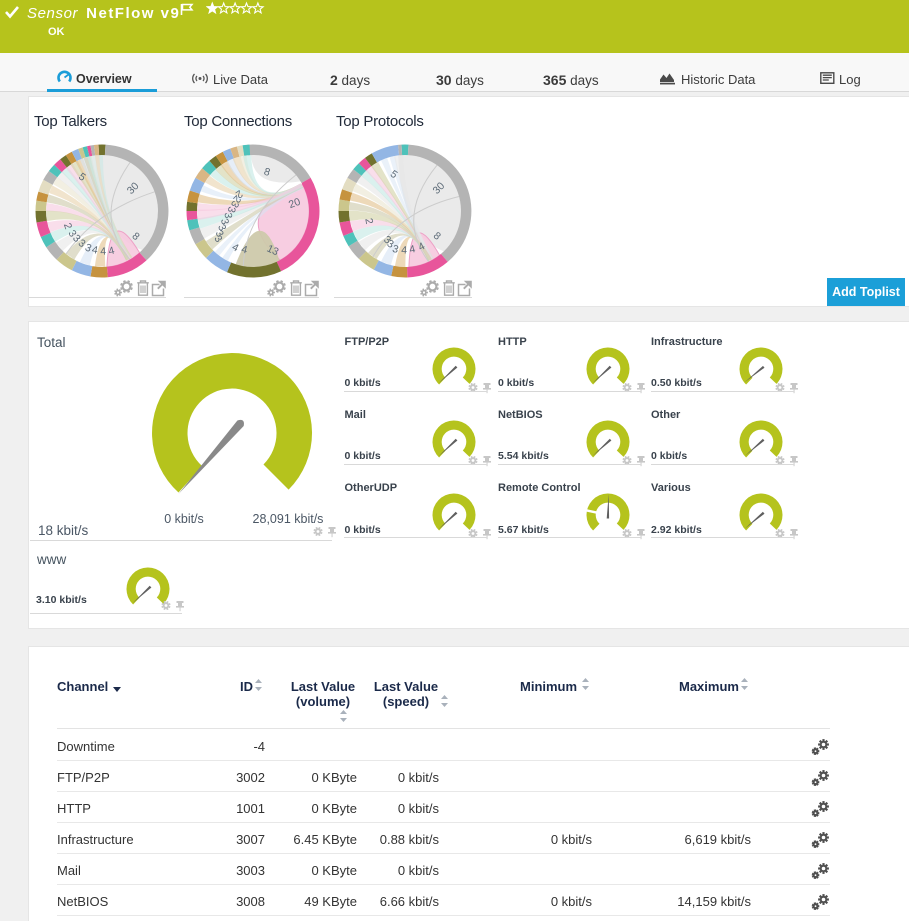  I want to click on svg-text: 13, so click(273, 251).